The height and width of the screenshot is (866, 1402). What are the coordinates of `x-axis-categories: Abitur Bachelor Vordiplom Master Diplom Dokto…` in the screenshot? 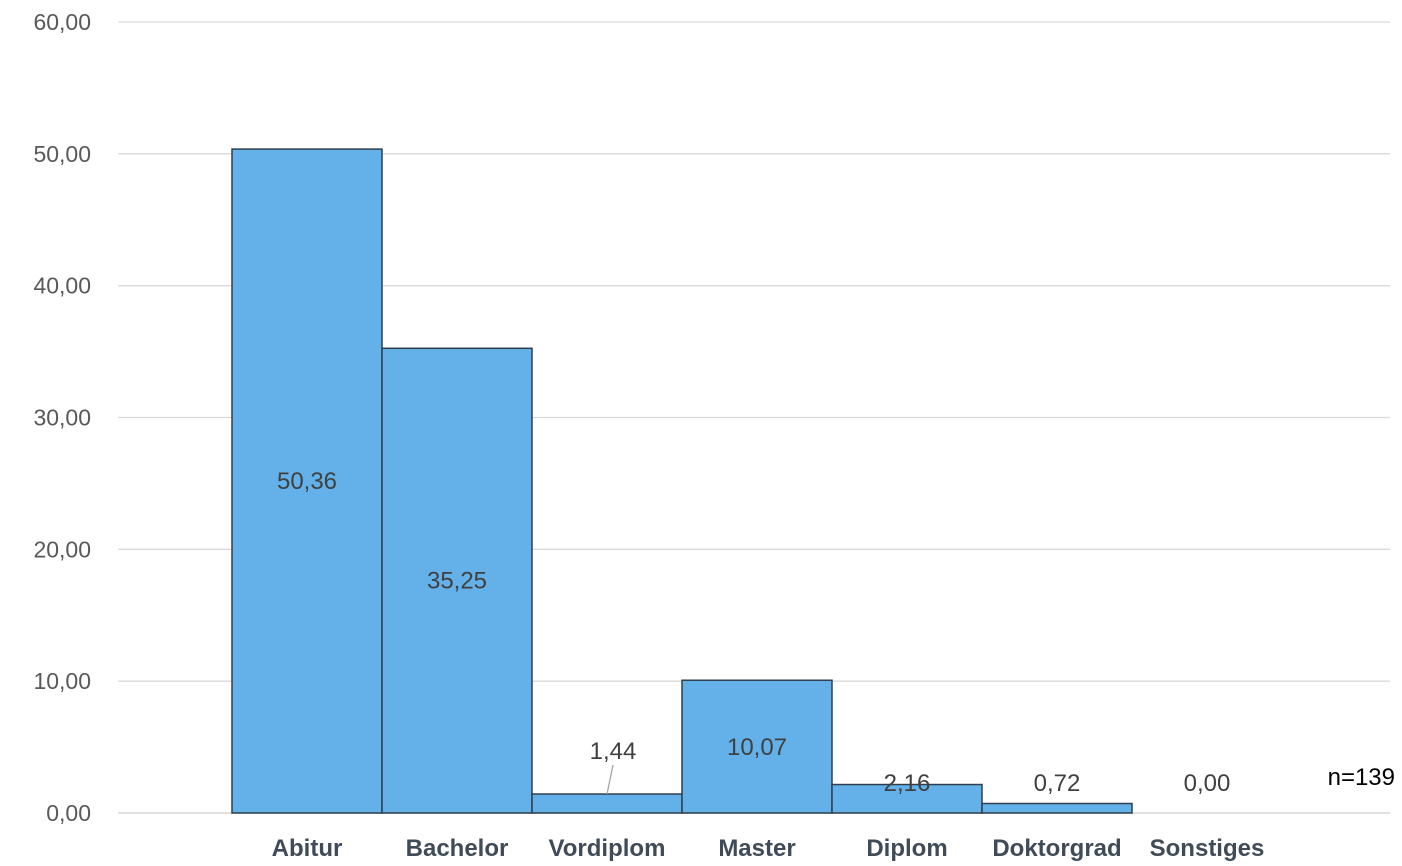 It's located at (768, 848).